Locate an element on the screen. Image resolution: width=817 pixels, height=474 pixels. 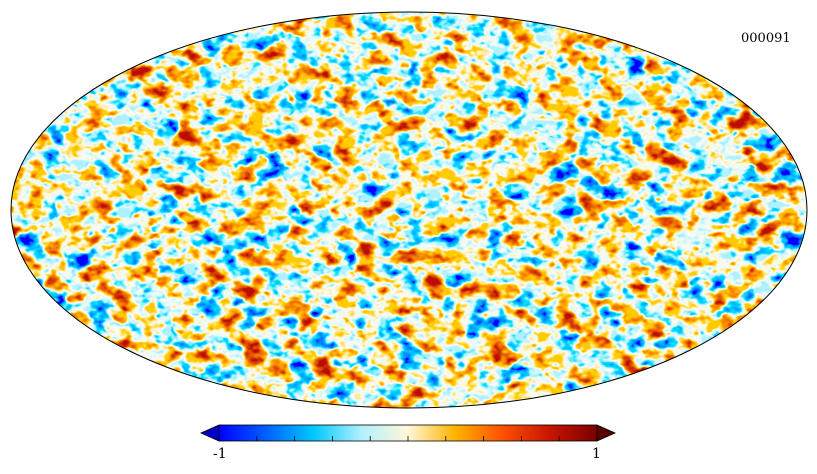
colorbar is located at coordinates (408, 433).